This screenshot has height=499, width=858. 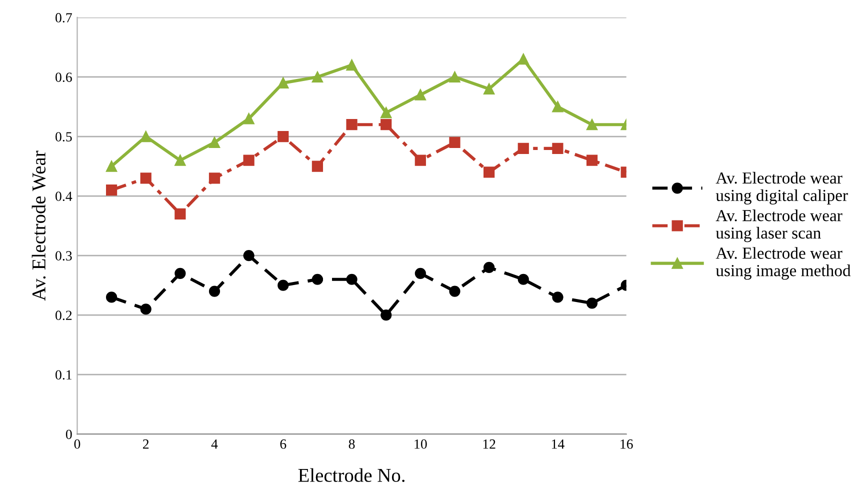 I want to click on x-tick-label: 0, so click(x=77, y=444).